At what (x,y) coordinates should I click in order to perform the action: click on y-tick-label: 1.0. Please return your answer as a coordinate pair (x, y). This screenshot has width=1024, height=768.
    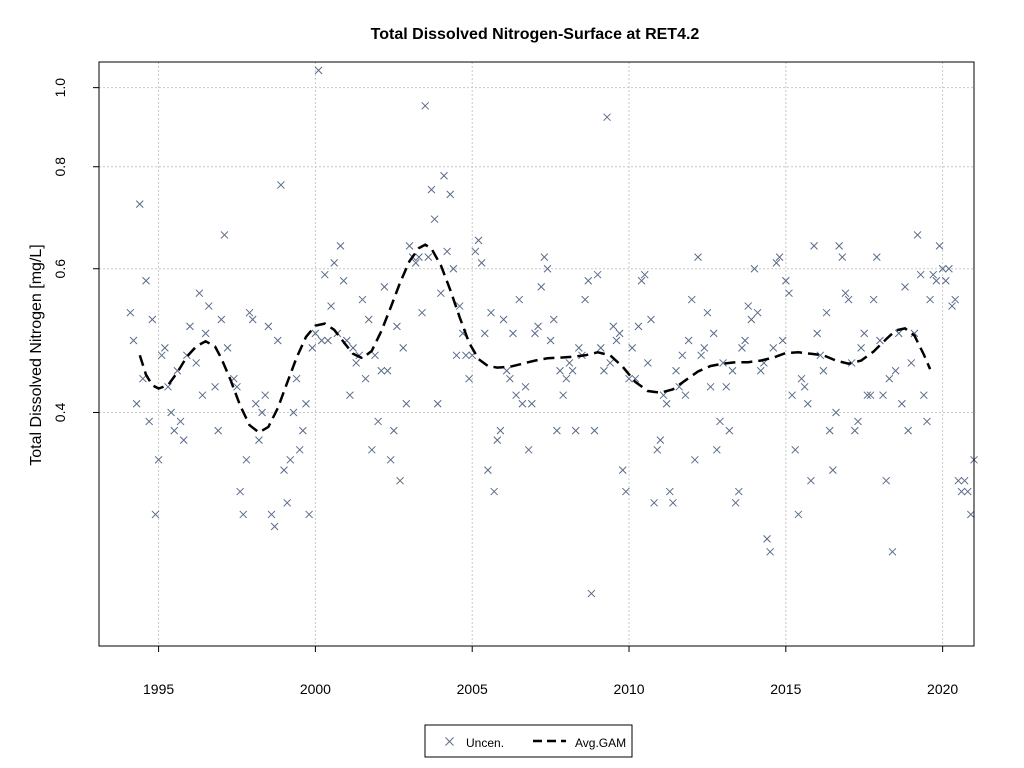
    Looking at the image, I should click on (60, 88).